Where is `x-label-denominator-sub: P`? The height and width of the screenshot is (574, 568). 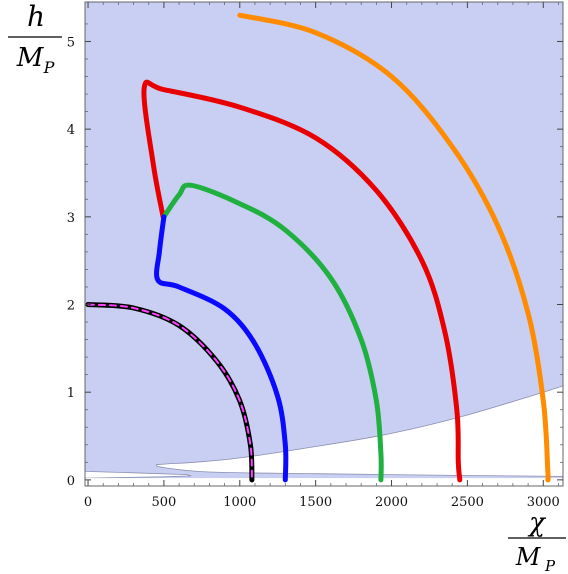
x-label-denominator-sub: P is located at coordinates (550, 565).